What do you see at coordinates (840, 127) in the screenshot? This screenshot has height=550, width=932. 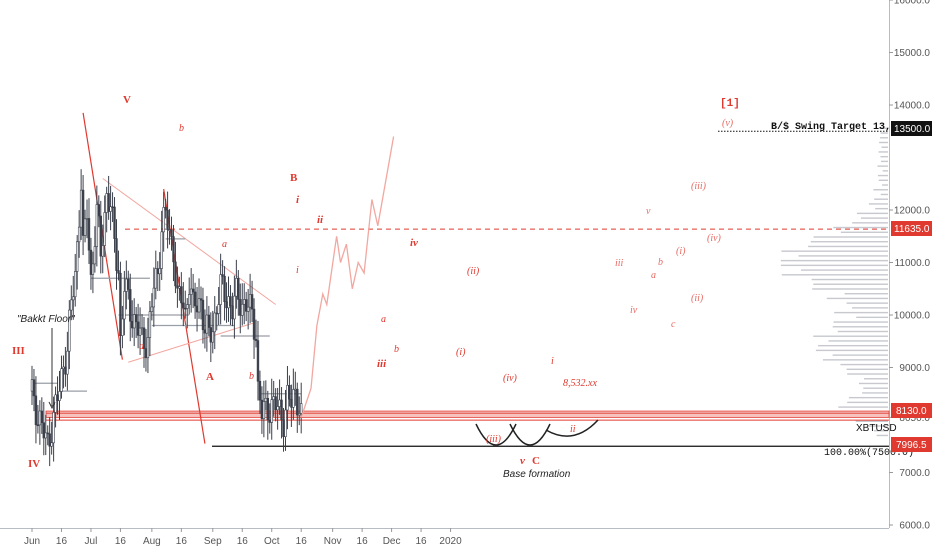 I see `target-label: B/$ Swing Target 13,500` at bounding box center [840, 127].